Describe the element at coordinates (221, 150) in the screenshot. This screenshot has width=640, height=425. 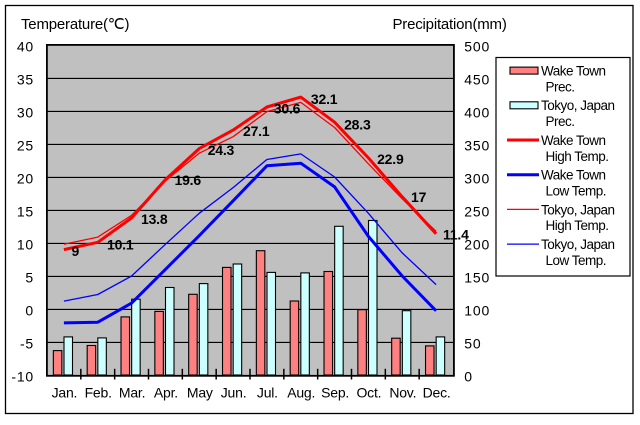
I see `svg-text: 24.3` at that location.